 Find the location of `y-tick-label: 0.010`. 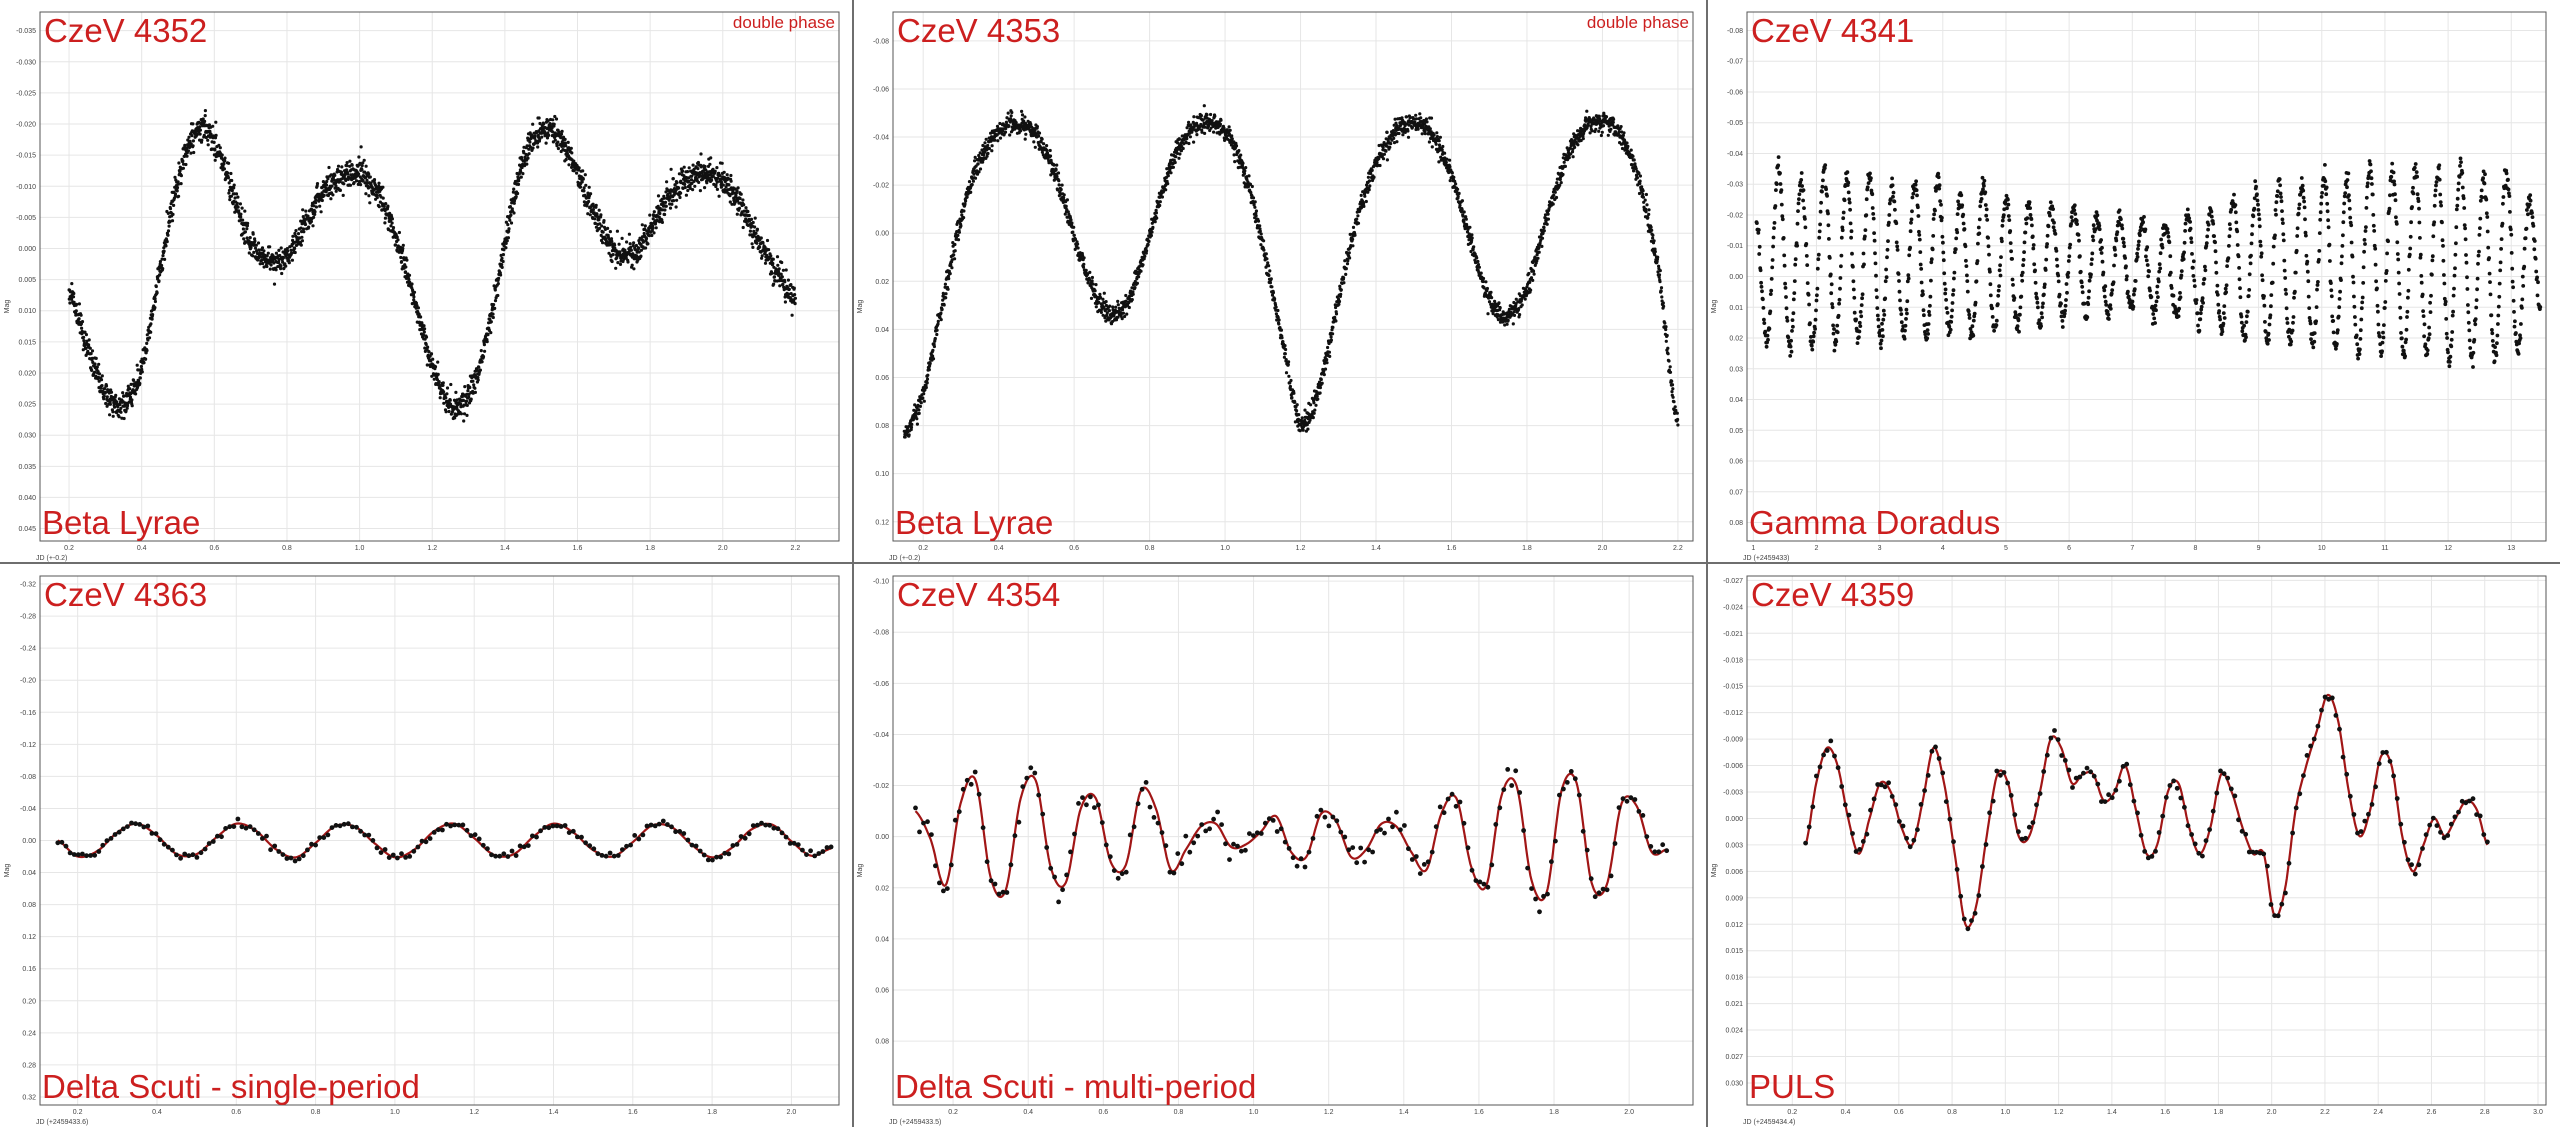

y-tick-label: 0.010 is located at coordinates (27, 311).